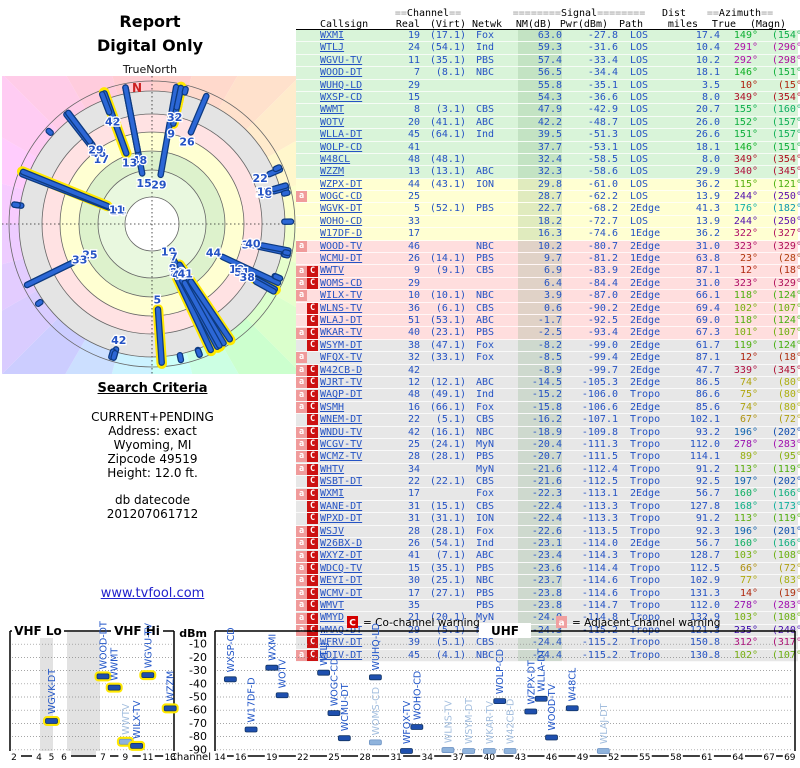 Image resolution: width=800 pixels, height=768 pixels. Describe the element at coordinates (332, 605) in the screenshot. I see `callsign-link: WMVT` at that location.